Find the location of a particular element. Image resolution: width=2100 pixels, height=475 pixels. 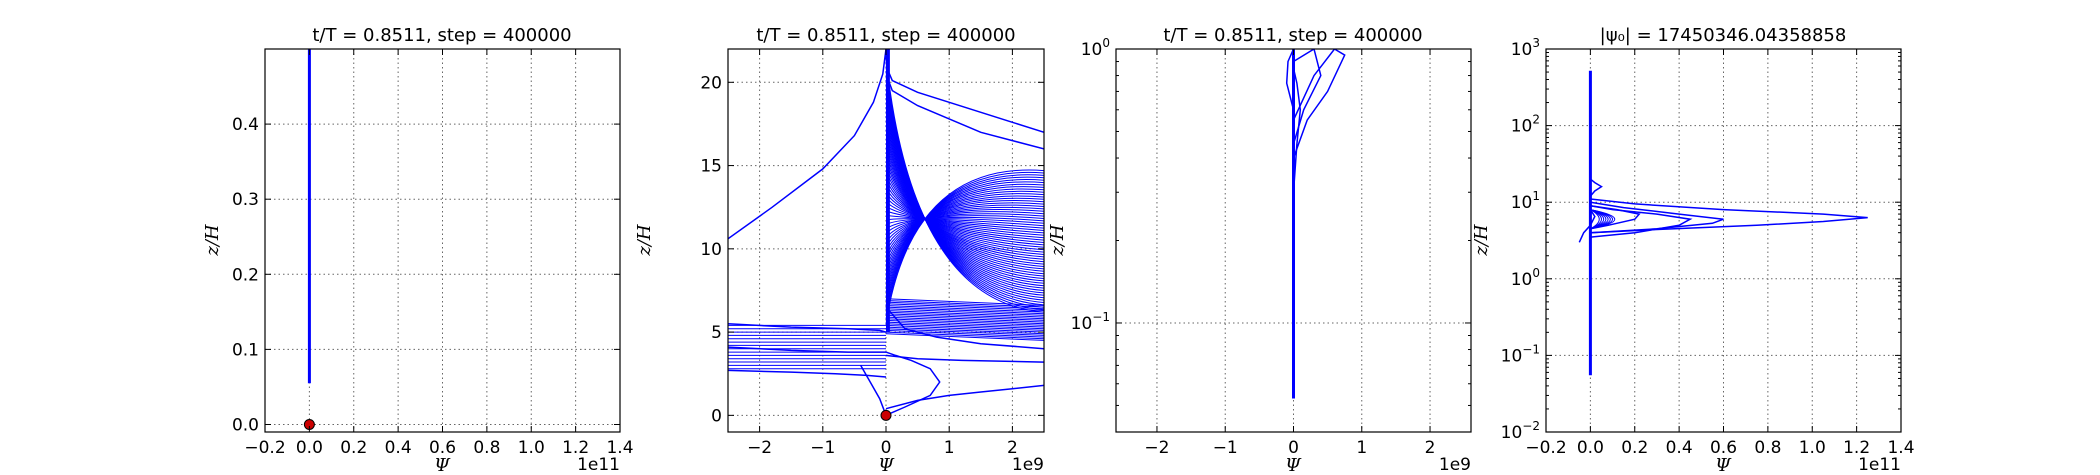

subplot-3-ylabel: z/H is located at coordinates (1057, 240).